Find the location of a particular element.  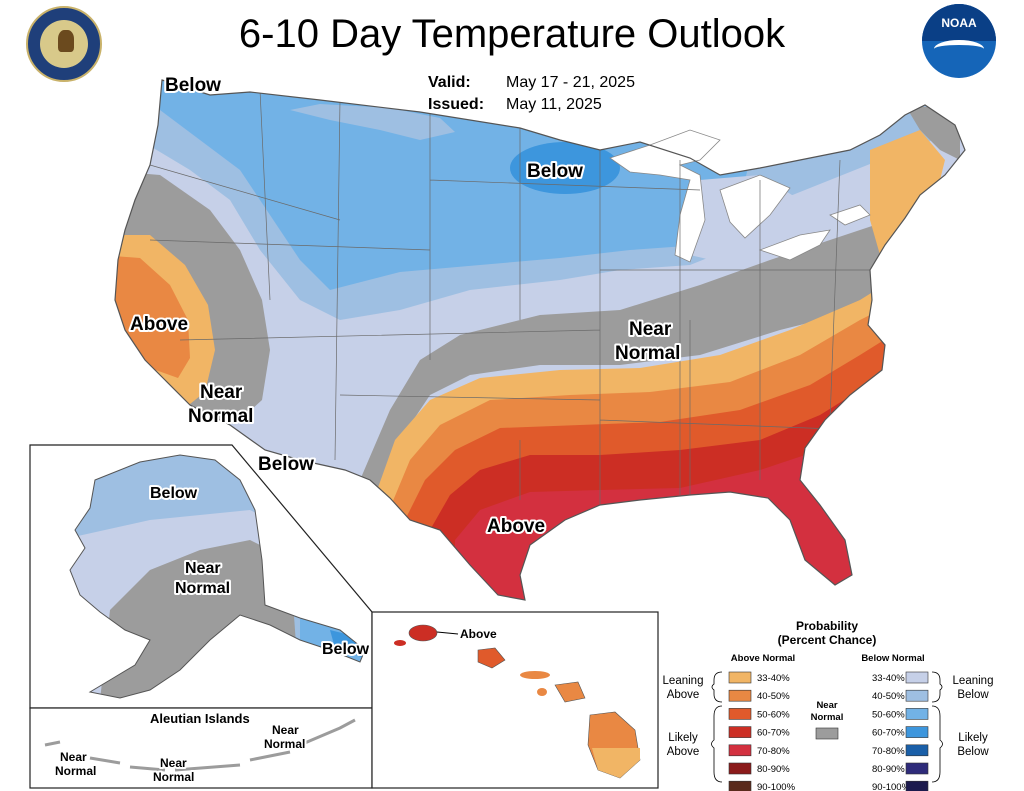

hawaii-niihau is located at coordinates (400, 643).